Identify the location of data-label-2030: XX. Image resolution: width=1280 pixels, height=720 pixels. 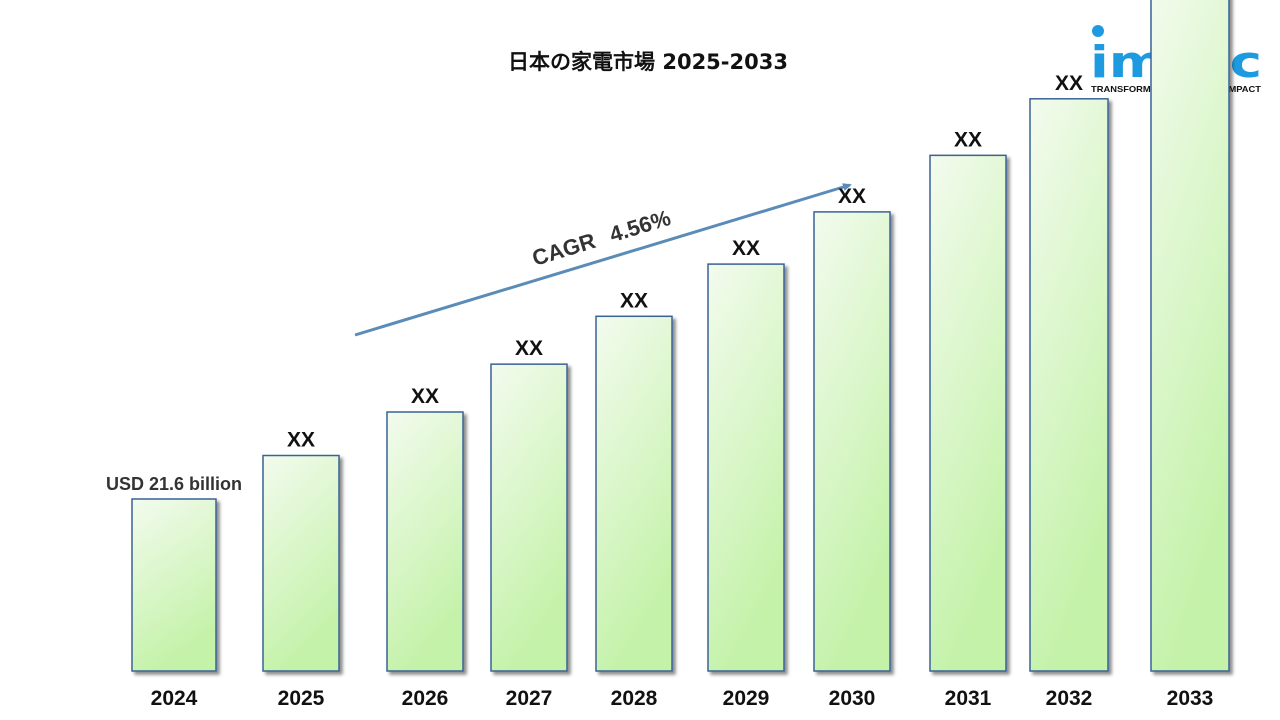
(852, 196).